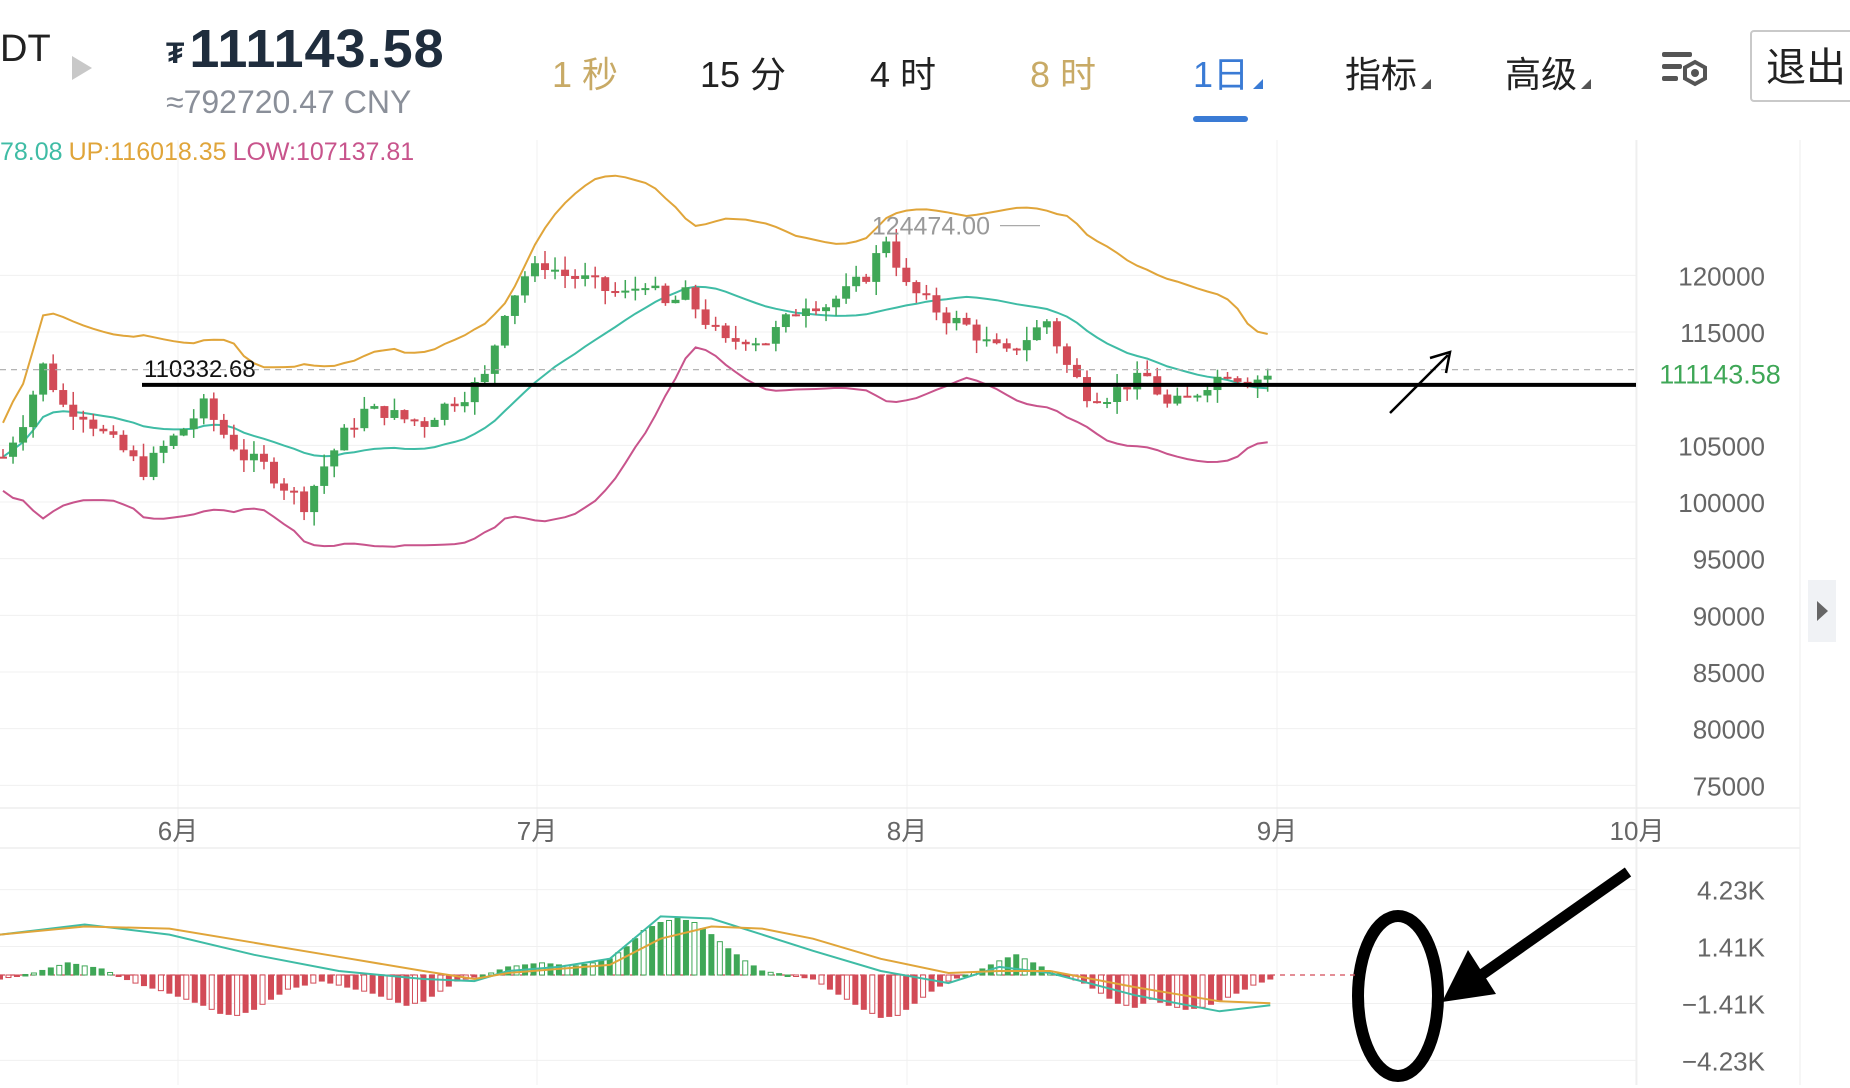 This screenshot has width=1850, height=1088. I want to click on x-tick-label: 8月, so click(907, 831).